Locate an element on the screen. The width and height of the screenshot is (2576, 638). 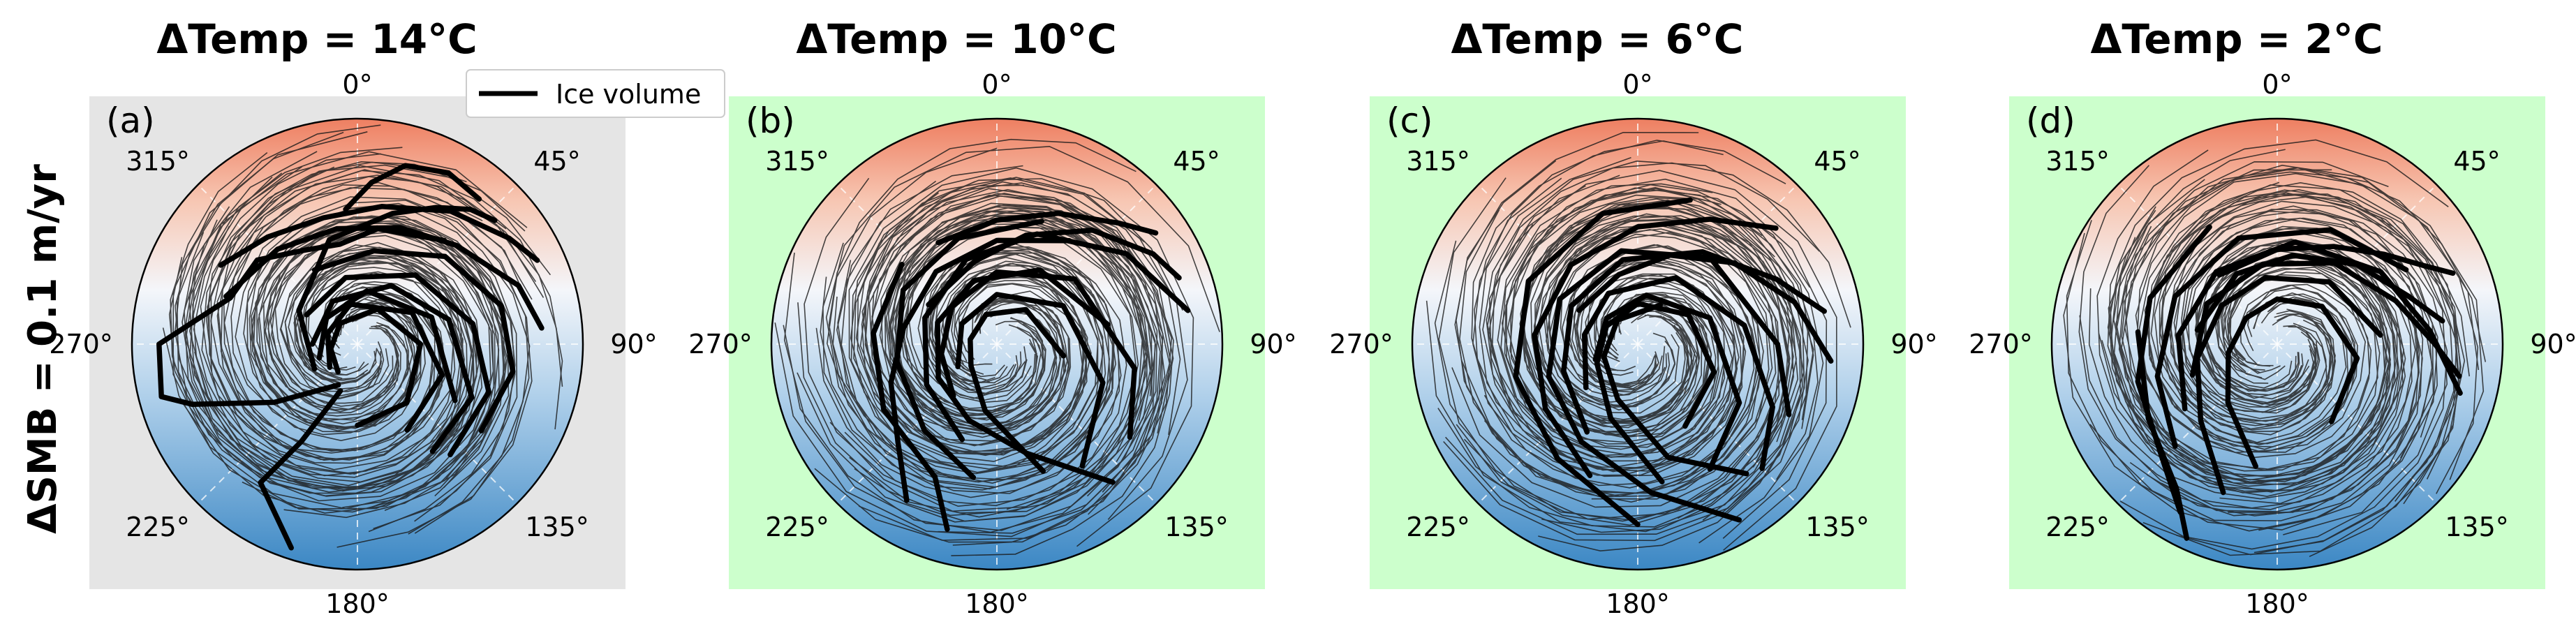
panel-label: (a) is located at coordinates (130, 121).